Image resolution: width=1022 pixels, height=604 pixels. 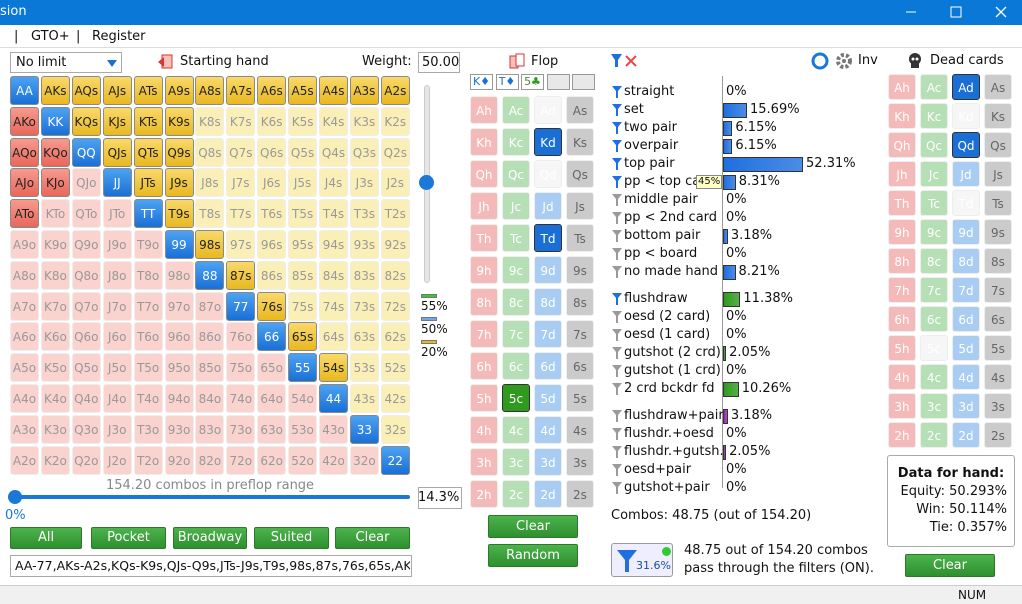 I want to click on dead-card: Jd, so click(x=966, y=174).